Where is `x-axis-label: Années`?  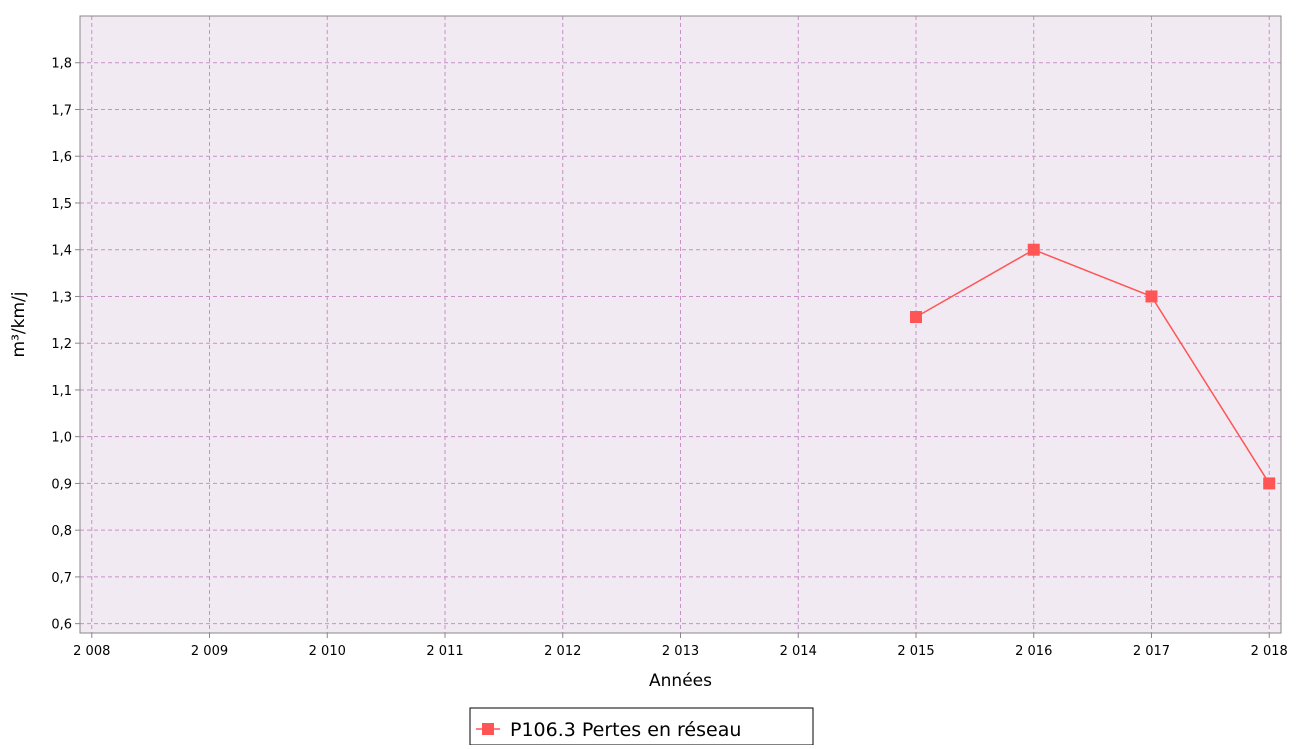 x-axis-label: Années is located at coordinates (680, 681).